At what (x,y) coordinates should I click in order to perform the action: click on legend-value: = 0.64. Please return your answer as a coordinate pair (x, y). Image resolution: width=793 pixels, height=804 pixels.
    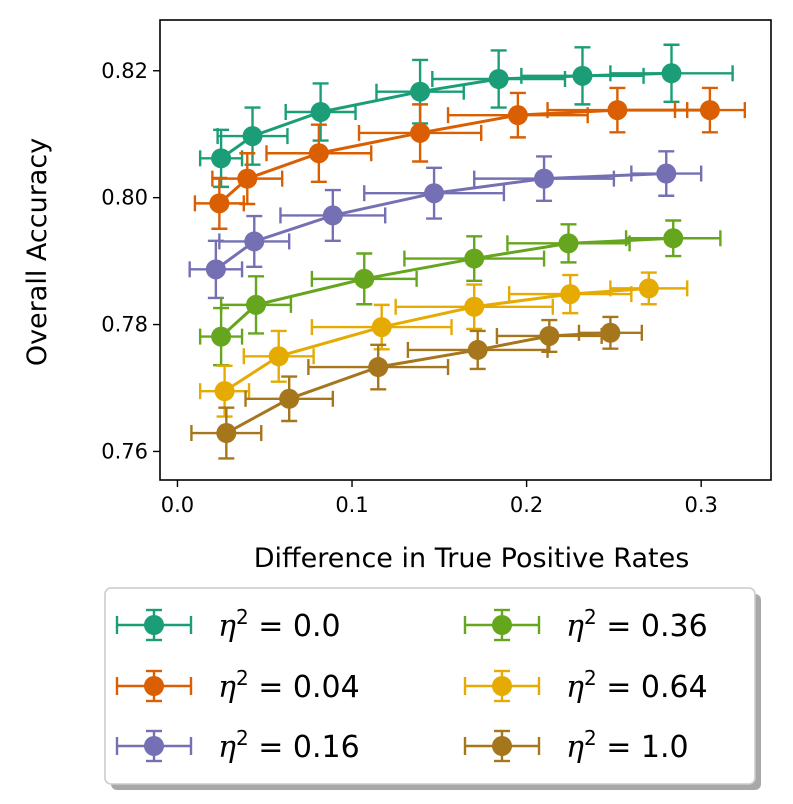
    Looking at the image, I should click on (652, 687).